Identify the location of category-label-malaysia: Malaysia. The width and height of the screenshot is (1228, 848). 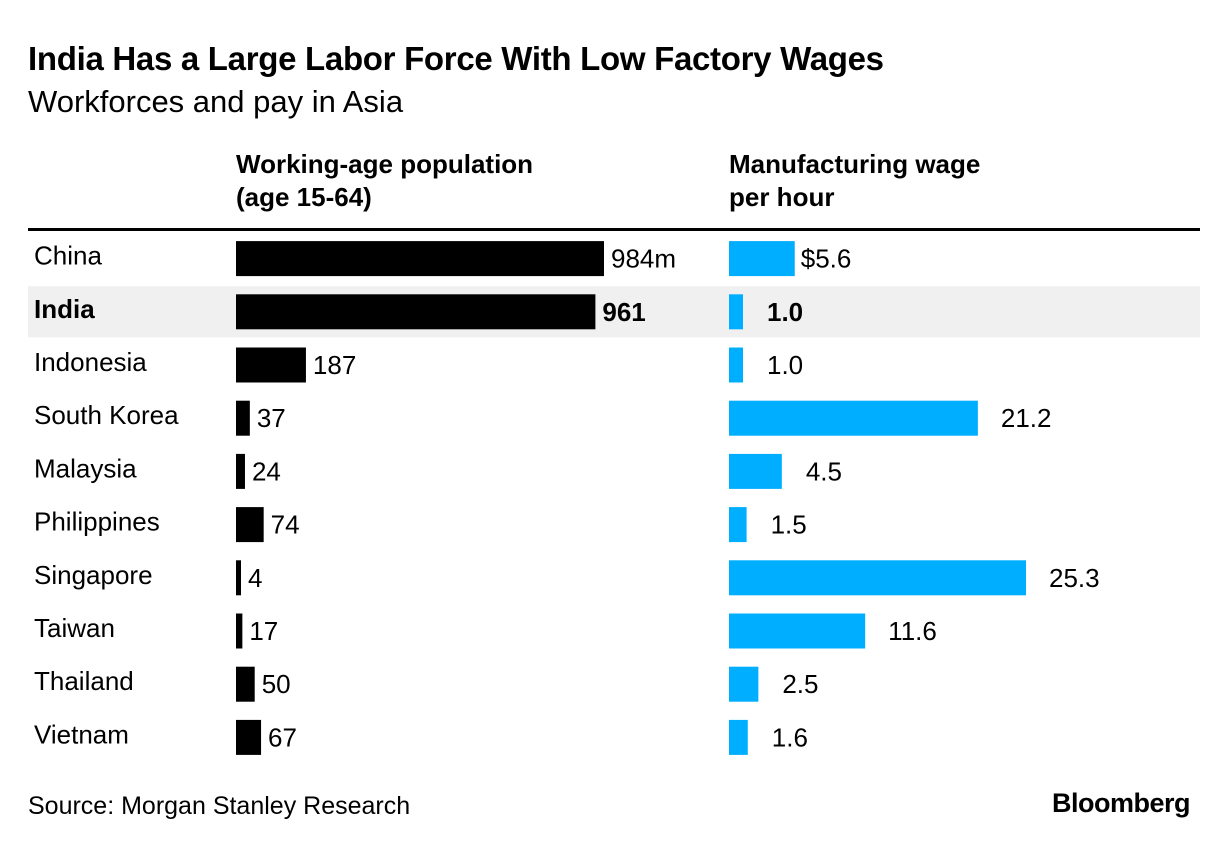
(85, 468).